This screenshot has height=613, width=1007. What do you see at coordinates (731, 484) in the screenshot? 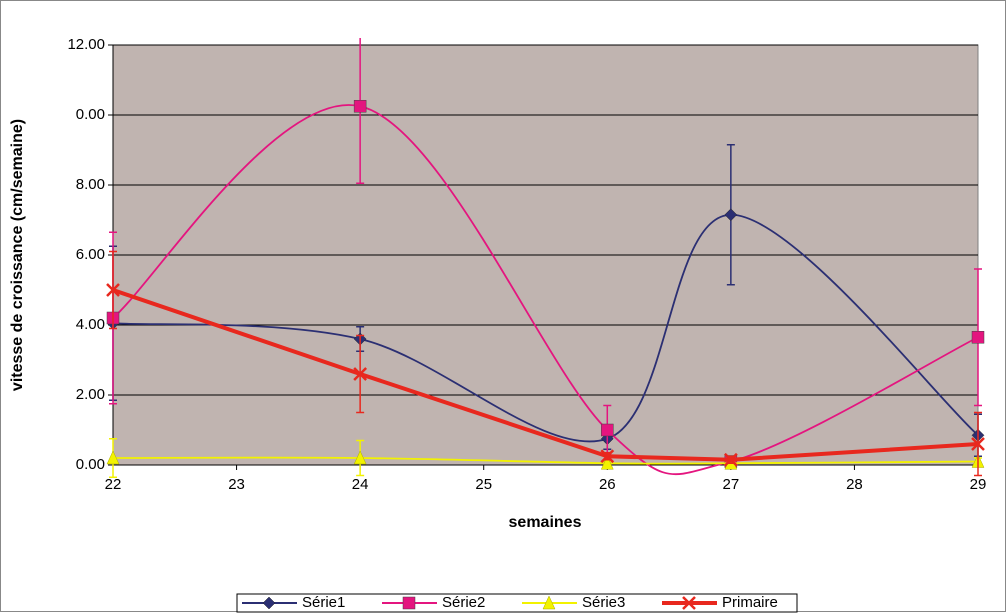
I see `x-tick-label: 27` at bounding box center [731, 484].